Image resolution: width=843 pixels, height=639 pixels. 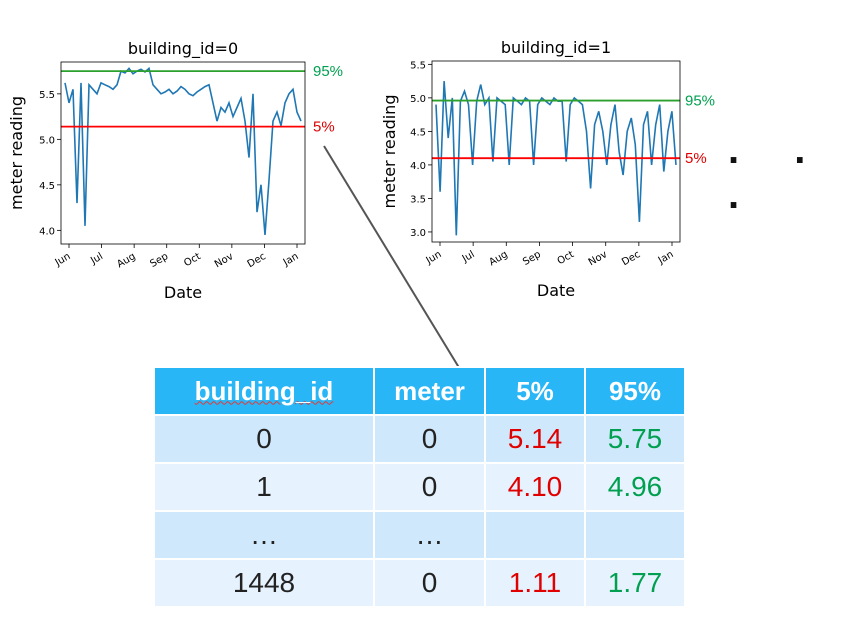 What do you see at coordinates (264, 487) in the screenshot?
I see `cell-building-id: 1` at bounding box center [264, 487].